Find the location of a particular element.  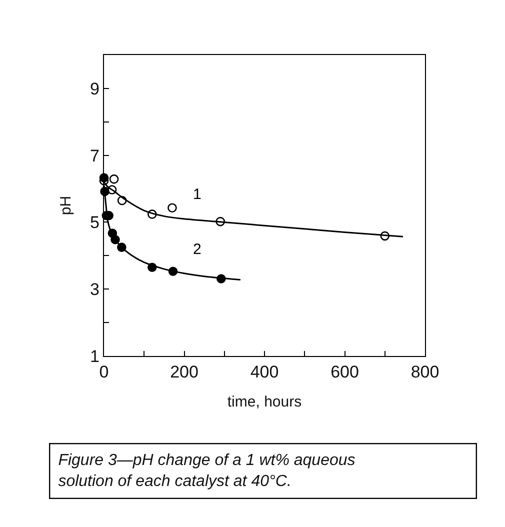

x-tick-label: 0 is located at coordinates (104, 372).